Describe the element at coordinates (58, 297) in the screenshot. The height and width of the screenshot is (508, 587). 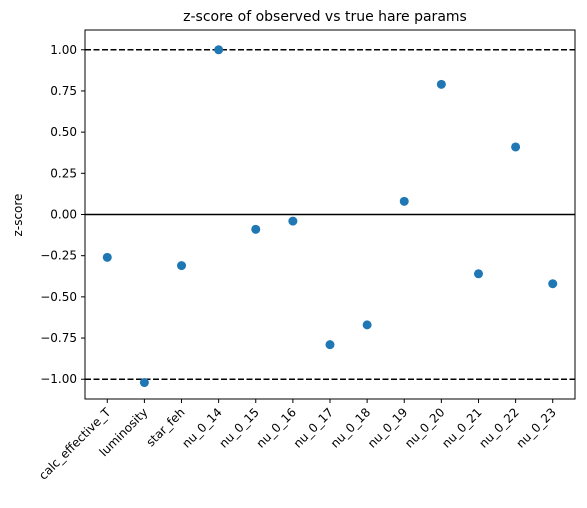
I see `y-tick-label: −0.50` at that location.